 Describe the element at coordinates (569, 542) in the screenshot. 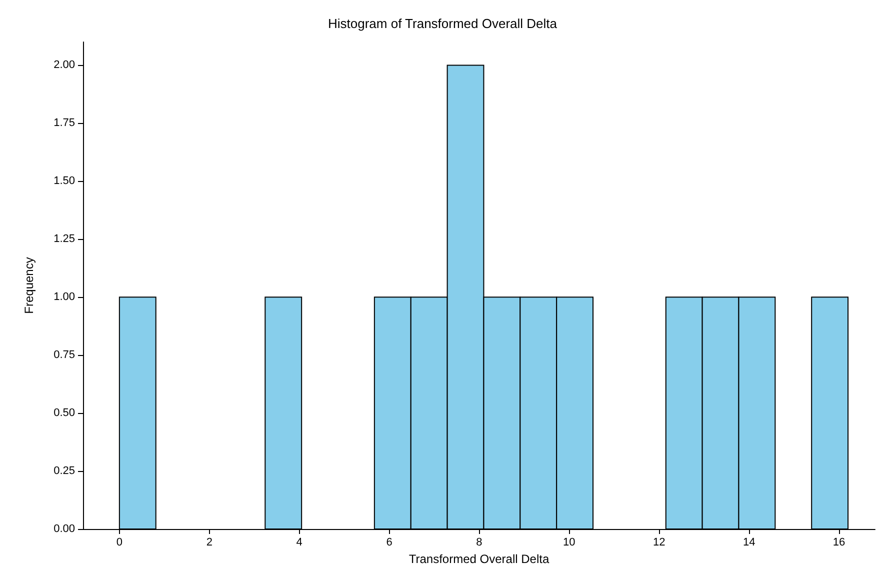

I see `x-tick-label: 10` at that location.